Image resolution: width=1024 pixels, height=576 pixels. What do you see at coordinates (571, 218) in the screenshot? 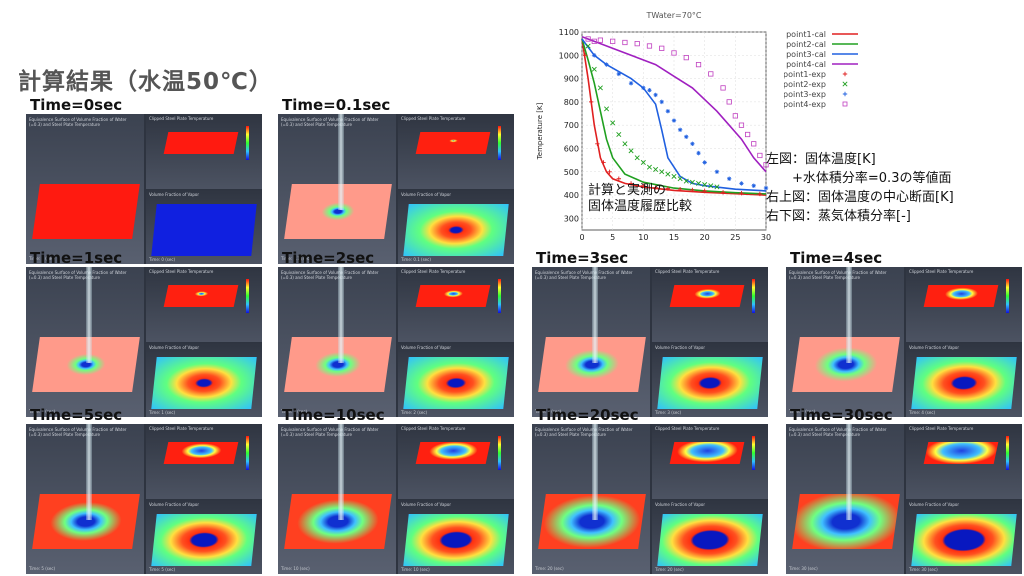
I see `y-tick-label: 300` at bounding box center [571, 218].